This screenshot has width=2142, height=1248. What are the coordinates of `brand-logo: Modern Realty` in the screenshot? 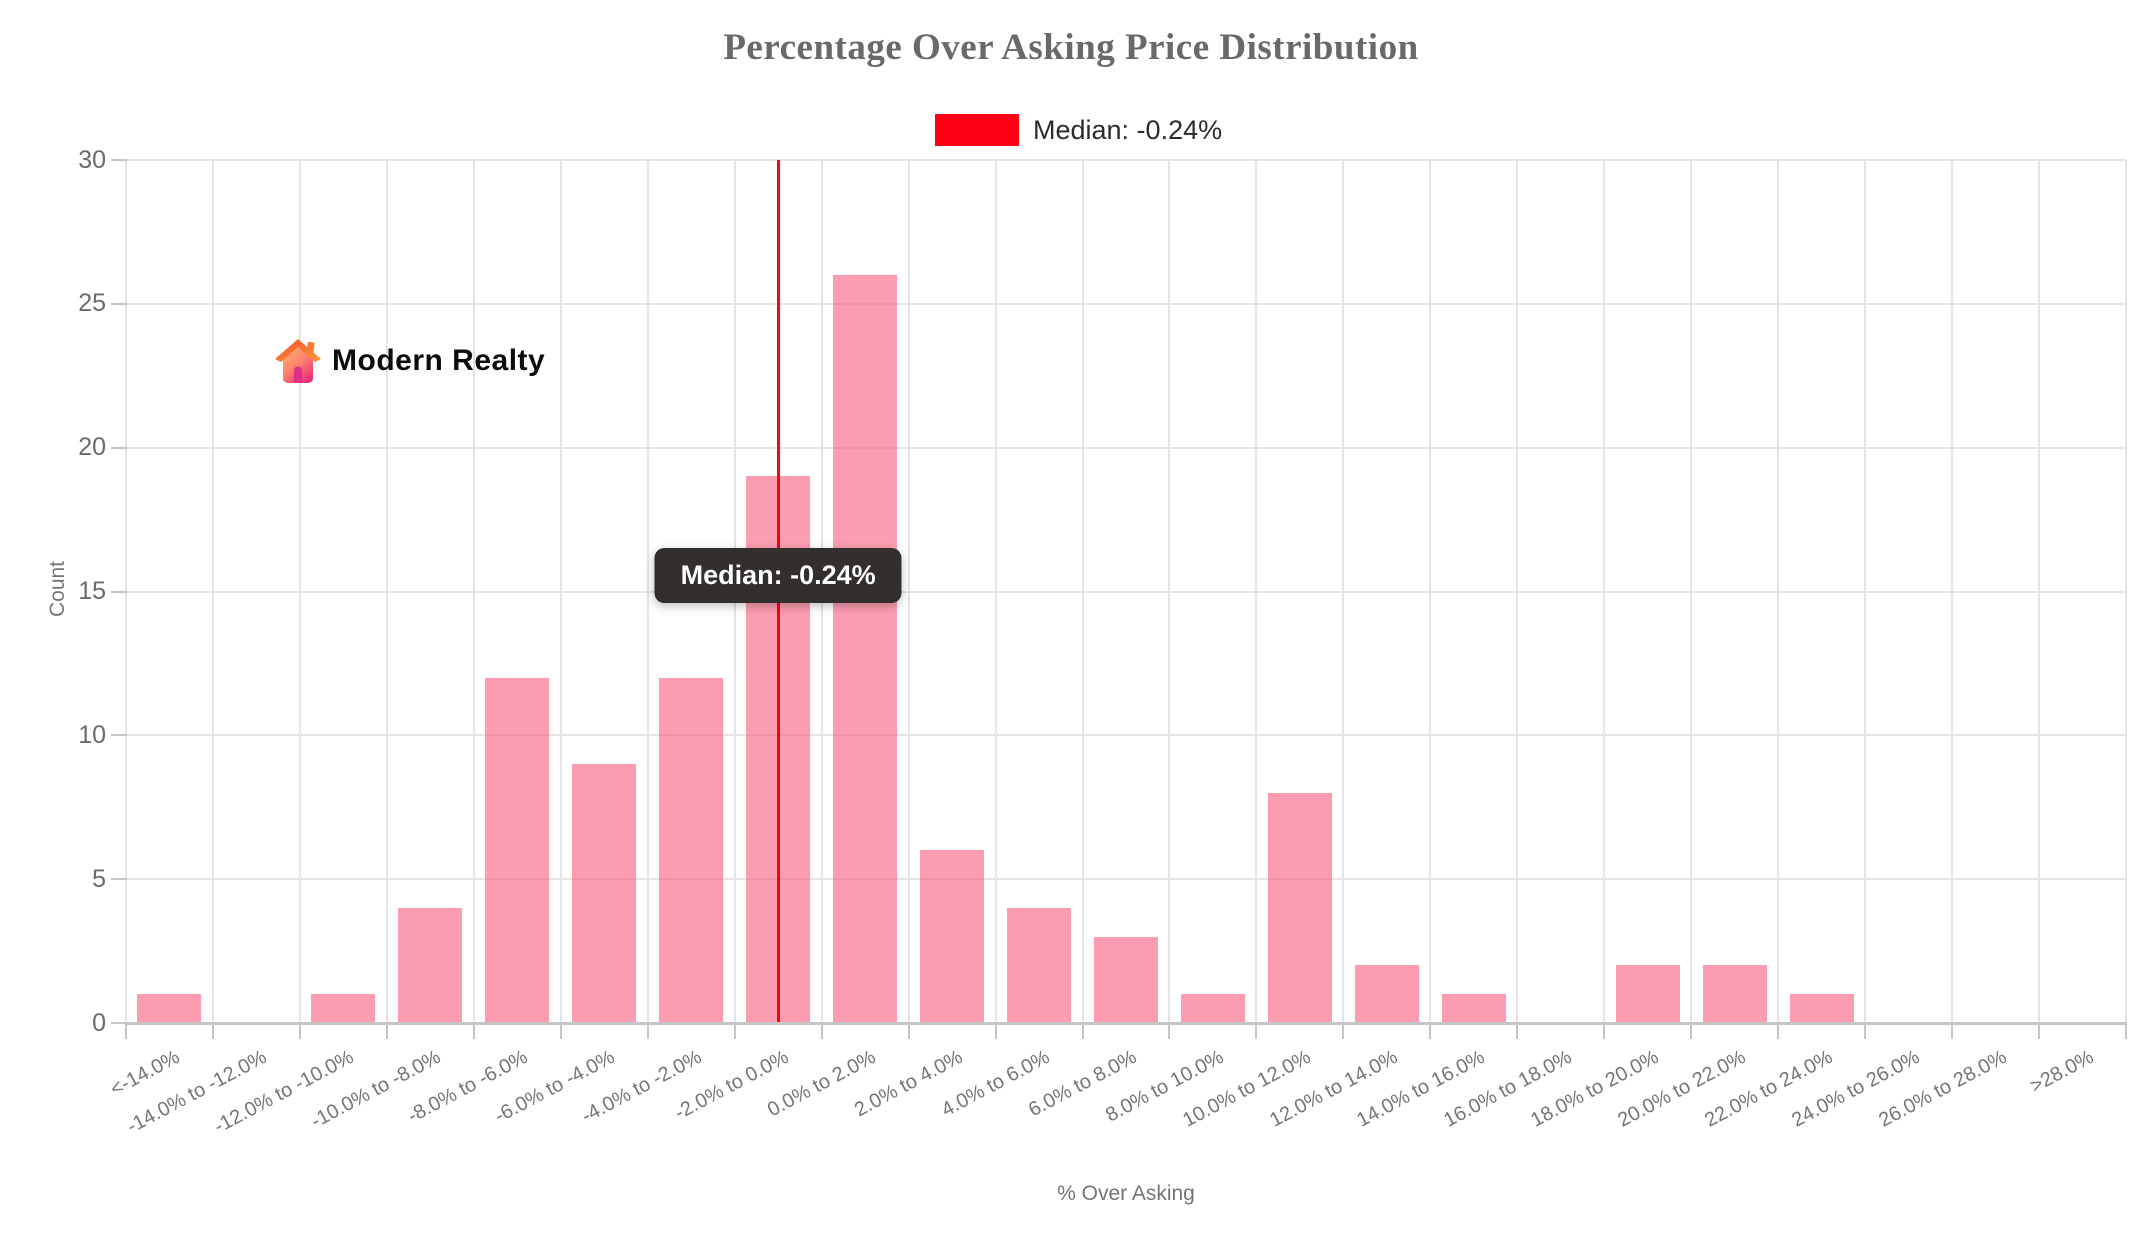 It's located at (409, 361).